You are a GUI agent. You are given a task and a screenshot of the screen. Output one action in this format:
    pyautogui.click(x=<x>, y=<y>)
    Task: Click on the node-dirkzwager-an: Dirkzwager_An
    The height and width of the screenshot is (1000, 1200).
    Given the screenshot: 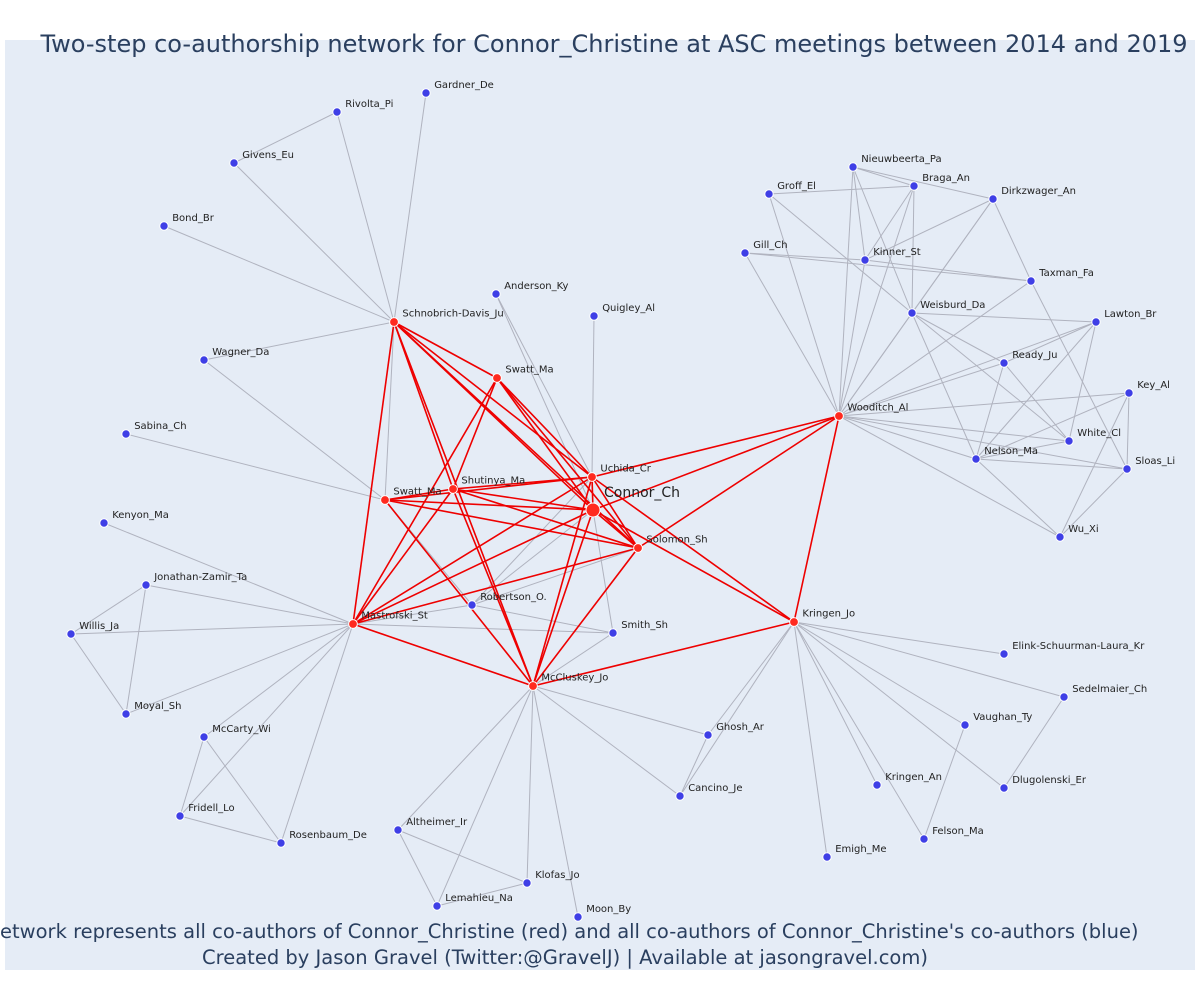 What is the action you would take?
    pyautogui.click(x=1032, y=195)
    